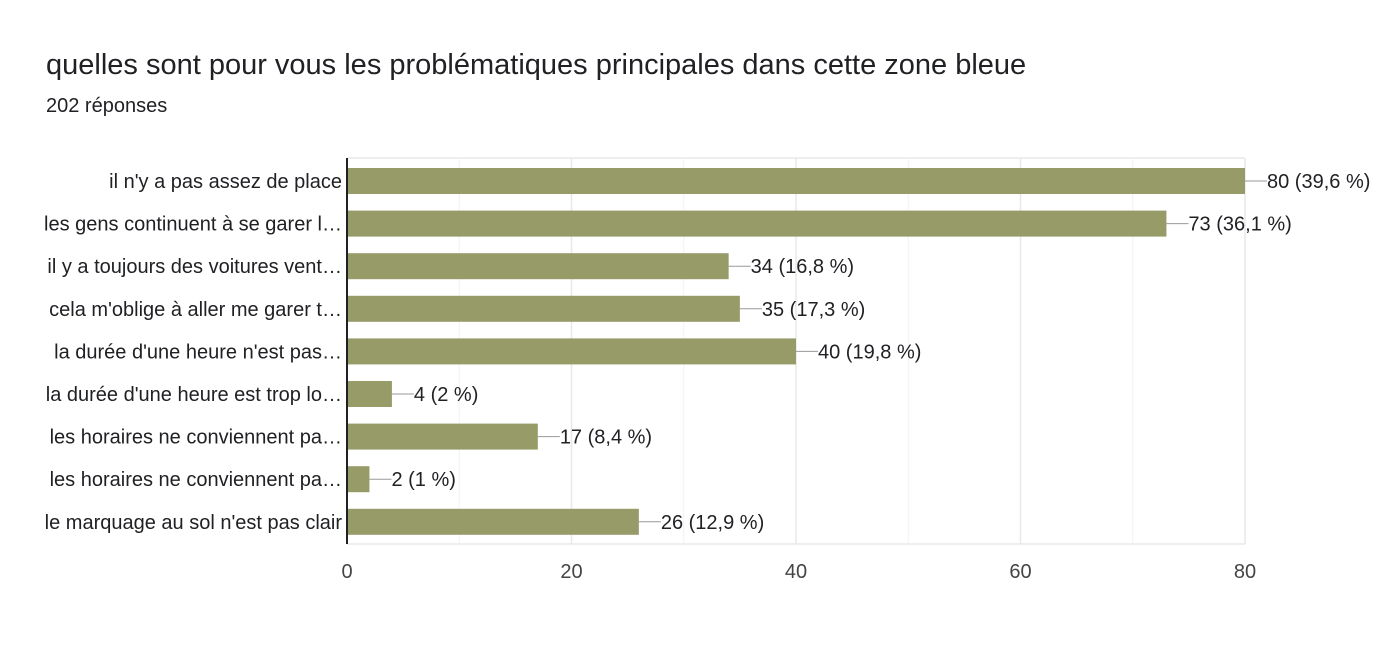 The height and width of the screenshot is (658, 1384). Describe the element at coordinates (1245, 572) in the screenshot. I see `x-tick-label: 80` at that location.